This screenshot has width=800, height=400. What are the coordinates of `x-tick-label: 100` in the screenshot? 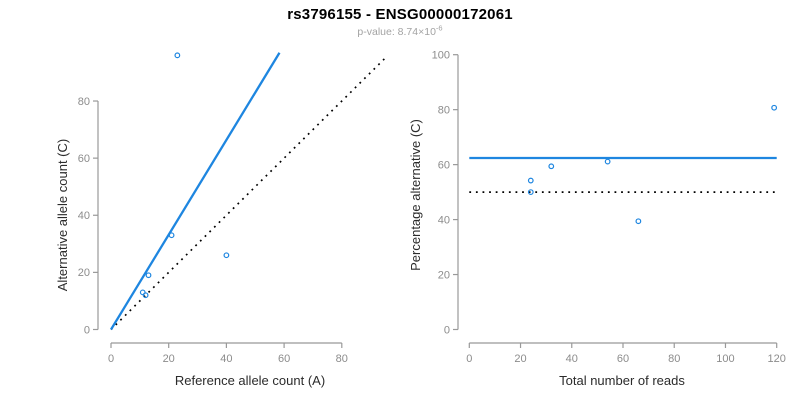 It's located at (725, 359).